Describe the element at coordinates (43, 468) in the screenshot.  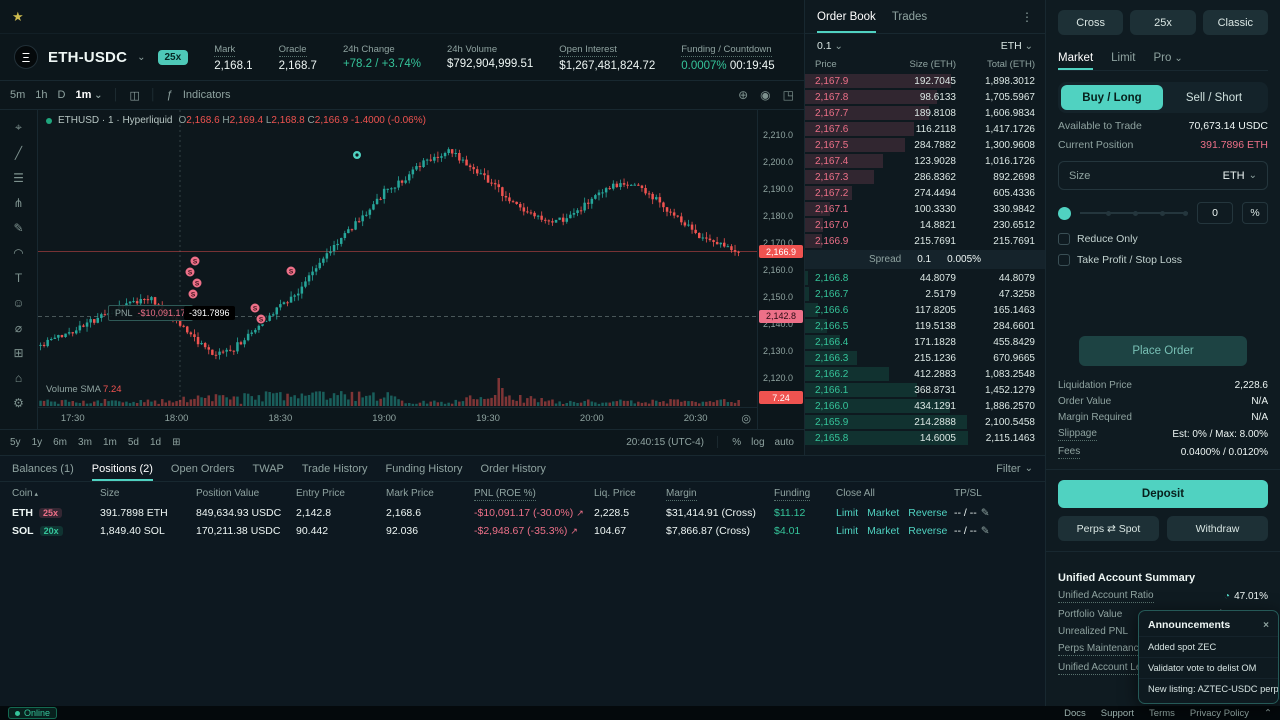
I see `tab-balances: Balances (1)` at that location.